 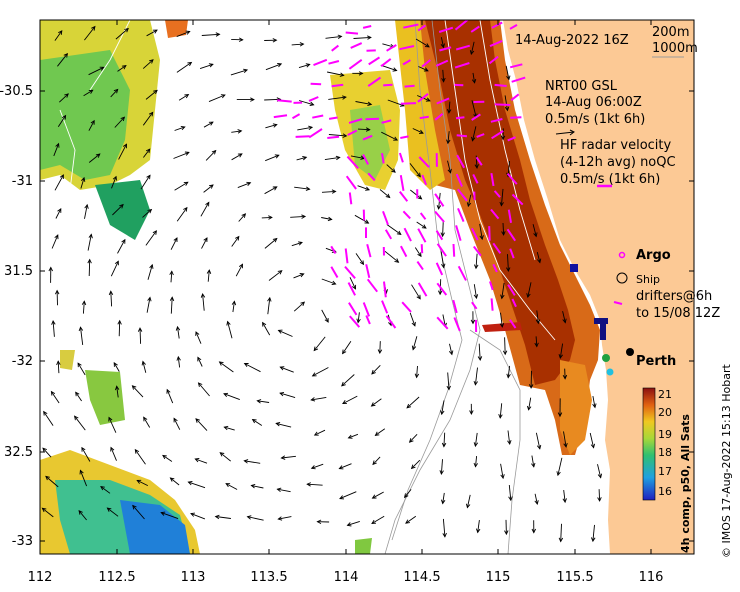 I want to click on x-tick-label: 115.5, so click(x=574, y=577).